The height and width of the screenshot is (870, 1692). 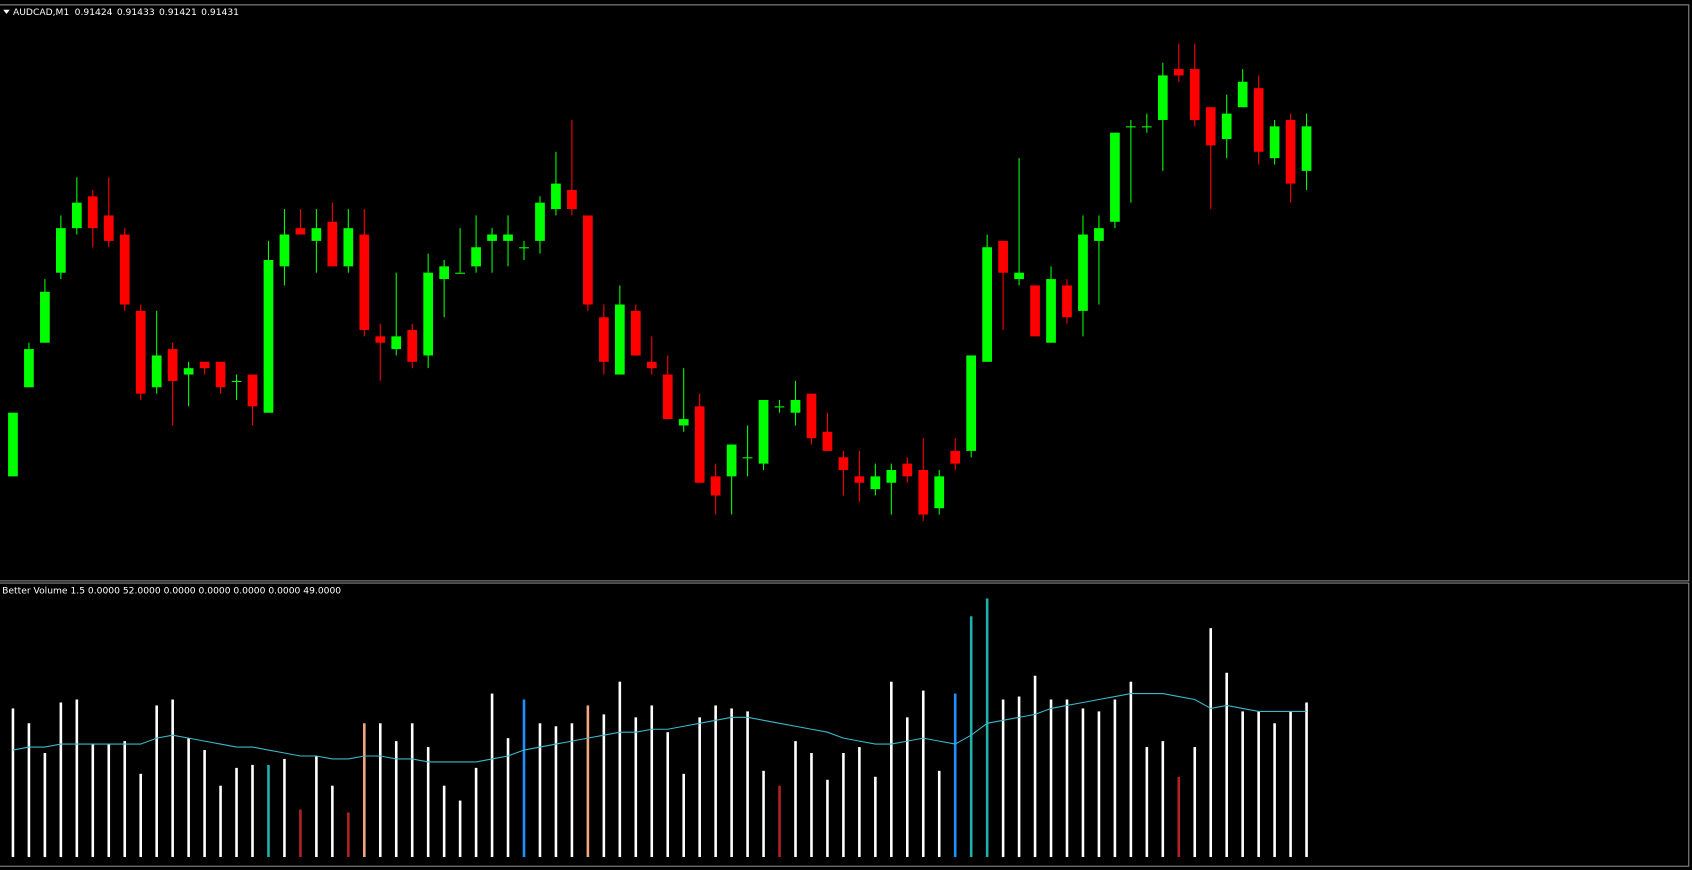 What do you see at coordinates (6, 12) in the screenshot?
I see `symbol-menu-arrow` at bounding box center [6, 12].